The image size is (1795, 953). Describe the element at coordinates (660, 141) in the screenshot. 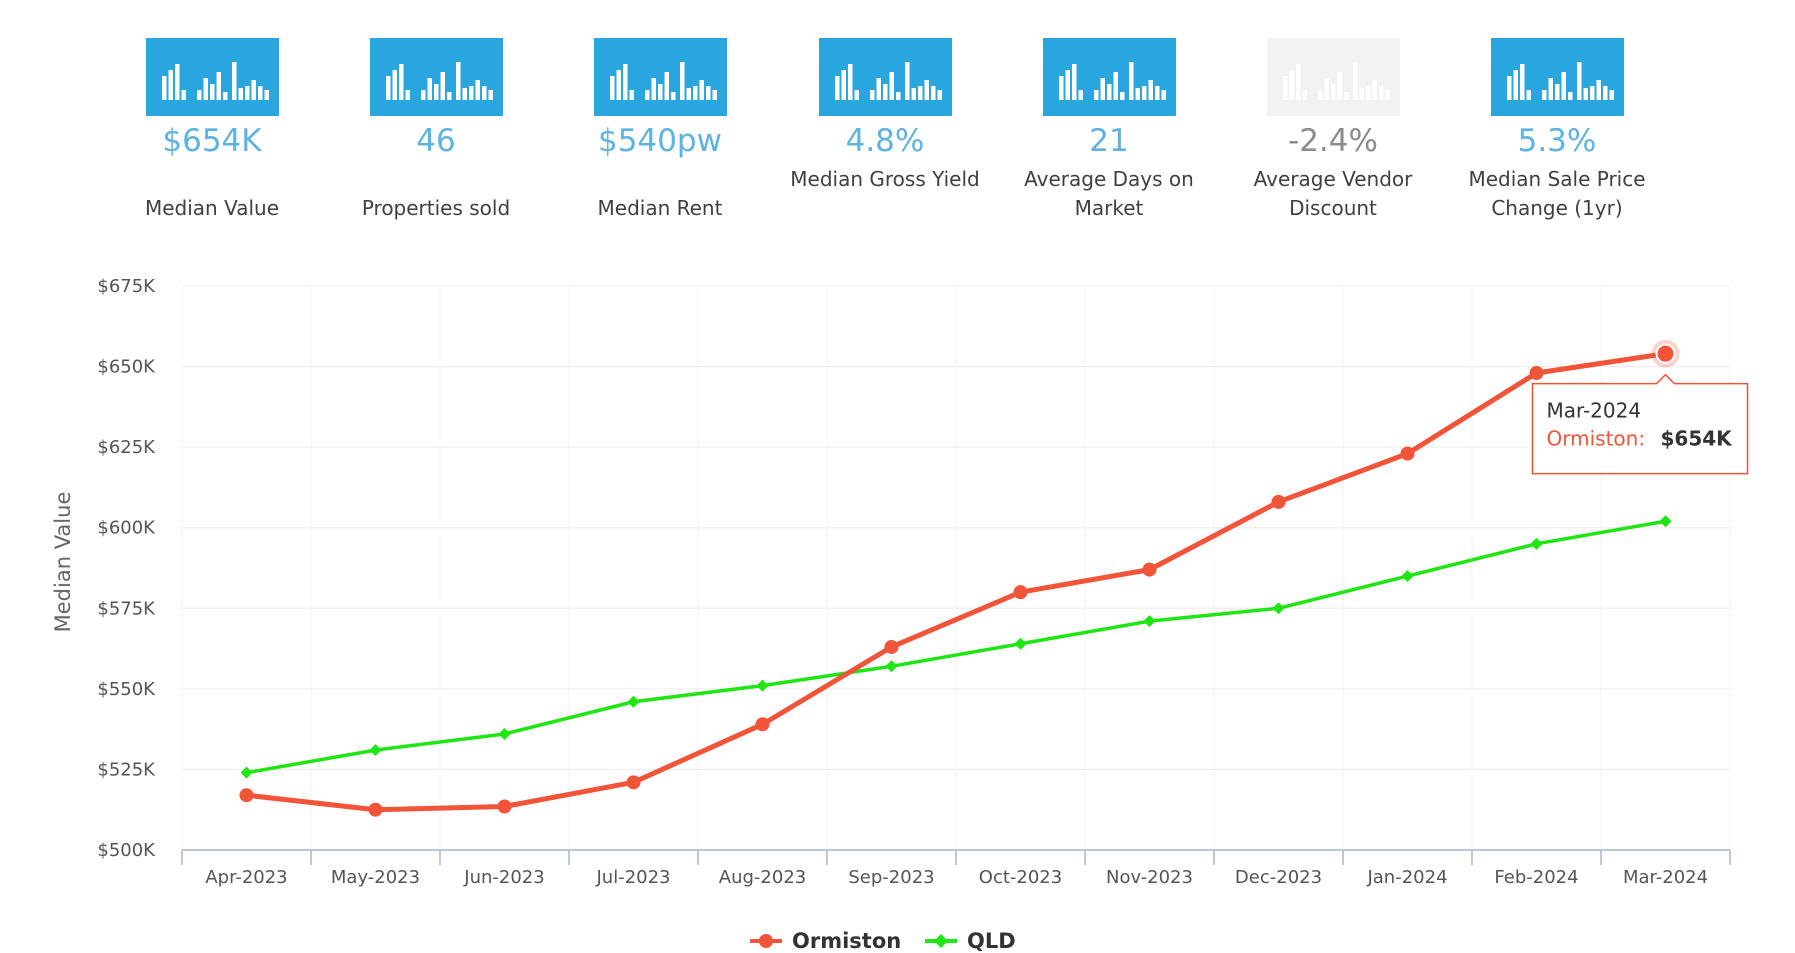

I see `stat-value: $540pw` at that location.